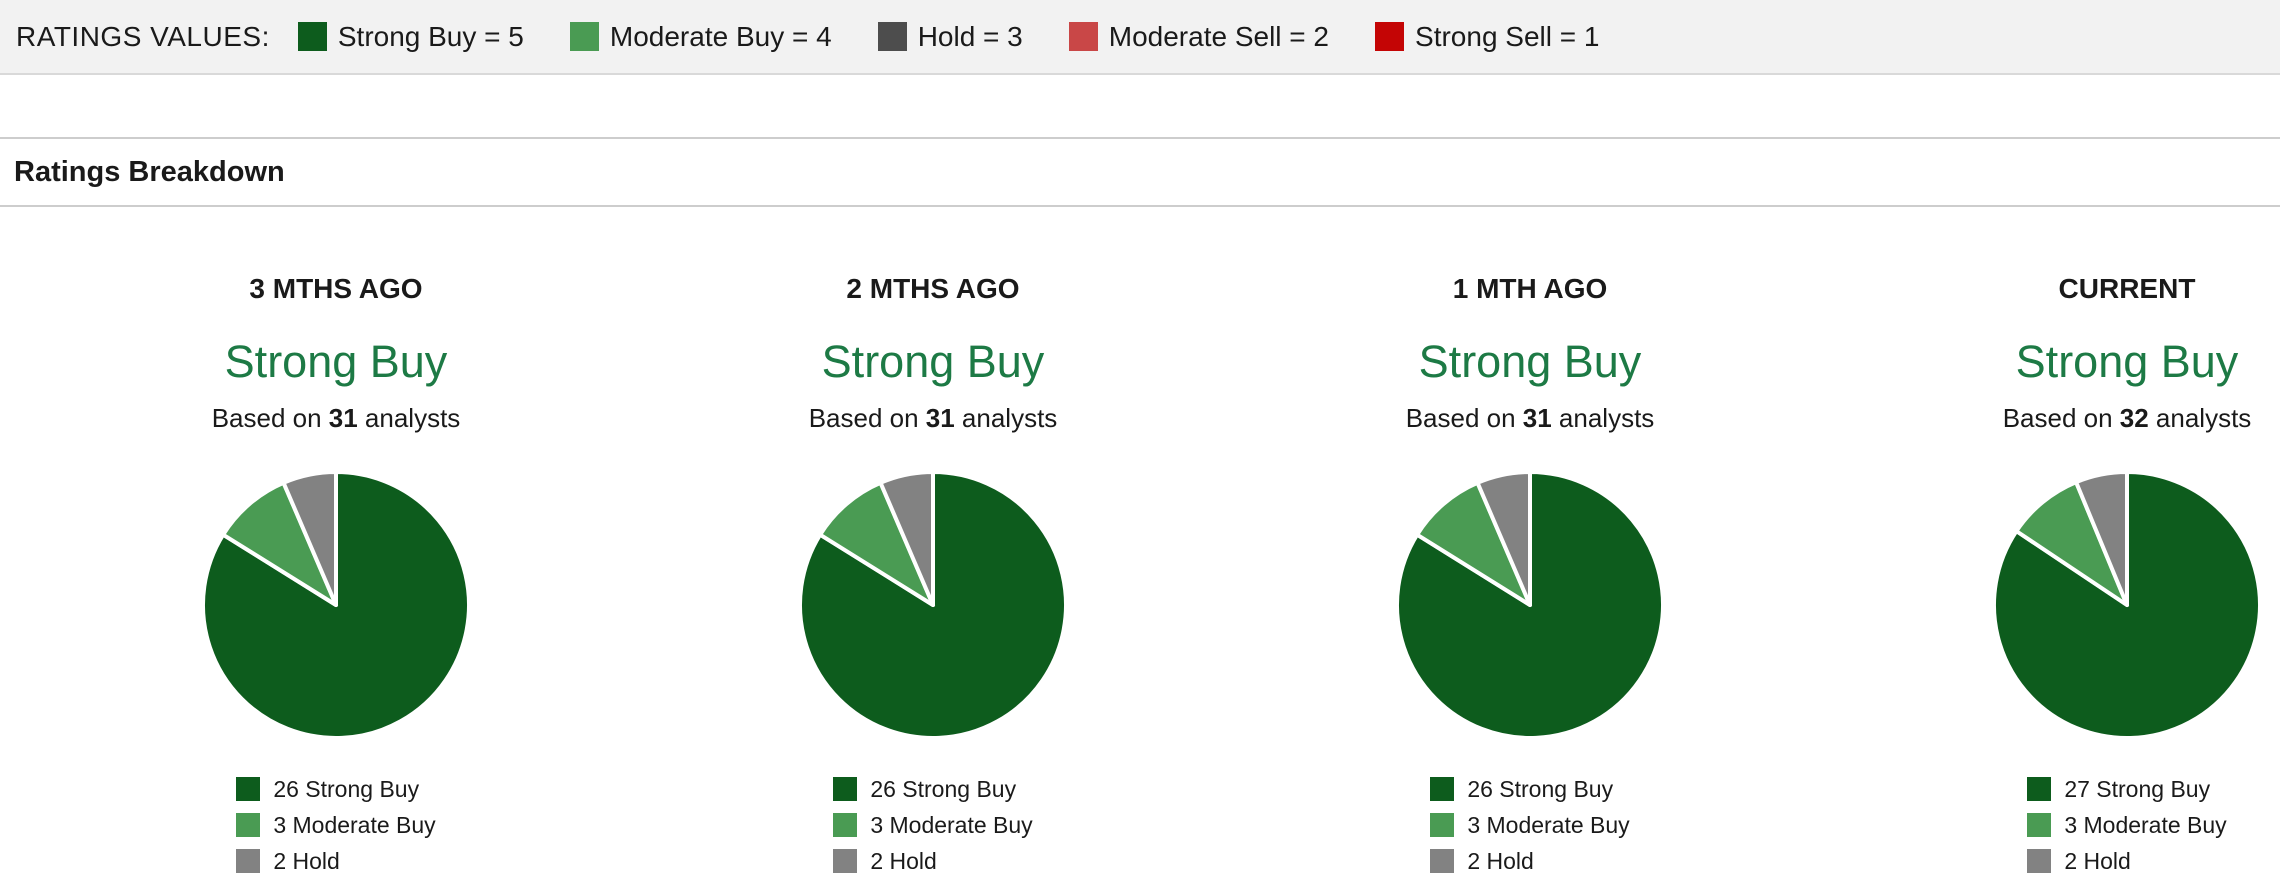  What do you see at coordinates (336, 288) in the screenshot?
I see `period-label: 3 MTHS AGO` at bounding box center [336, 288].